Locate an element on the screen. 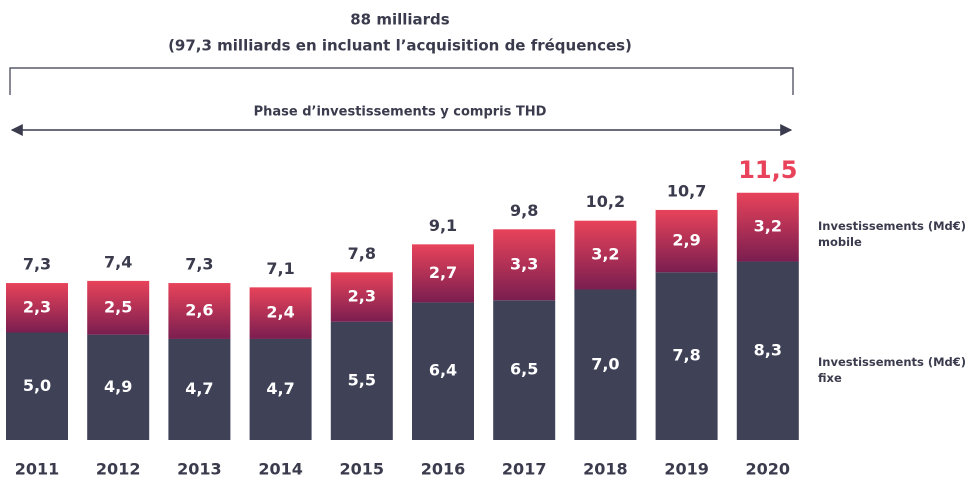 This screenshot has width=978, height=486. x-tick-label: 2018 is located at coordinates (605, 469).